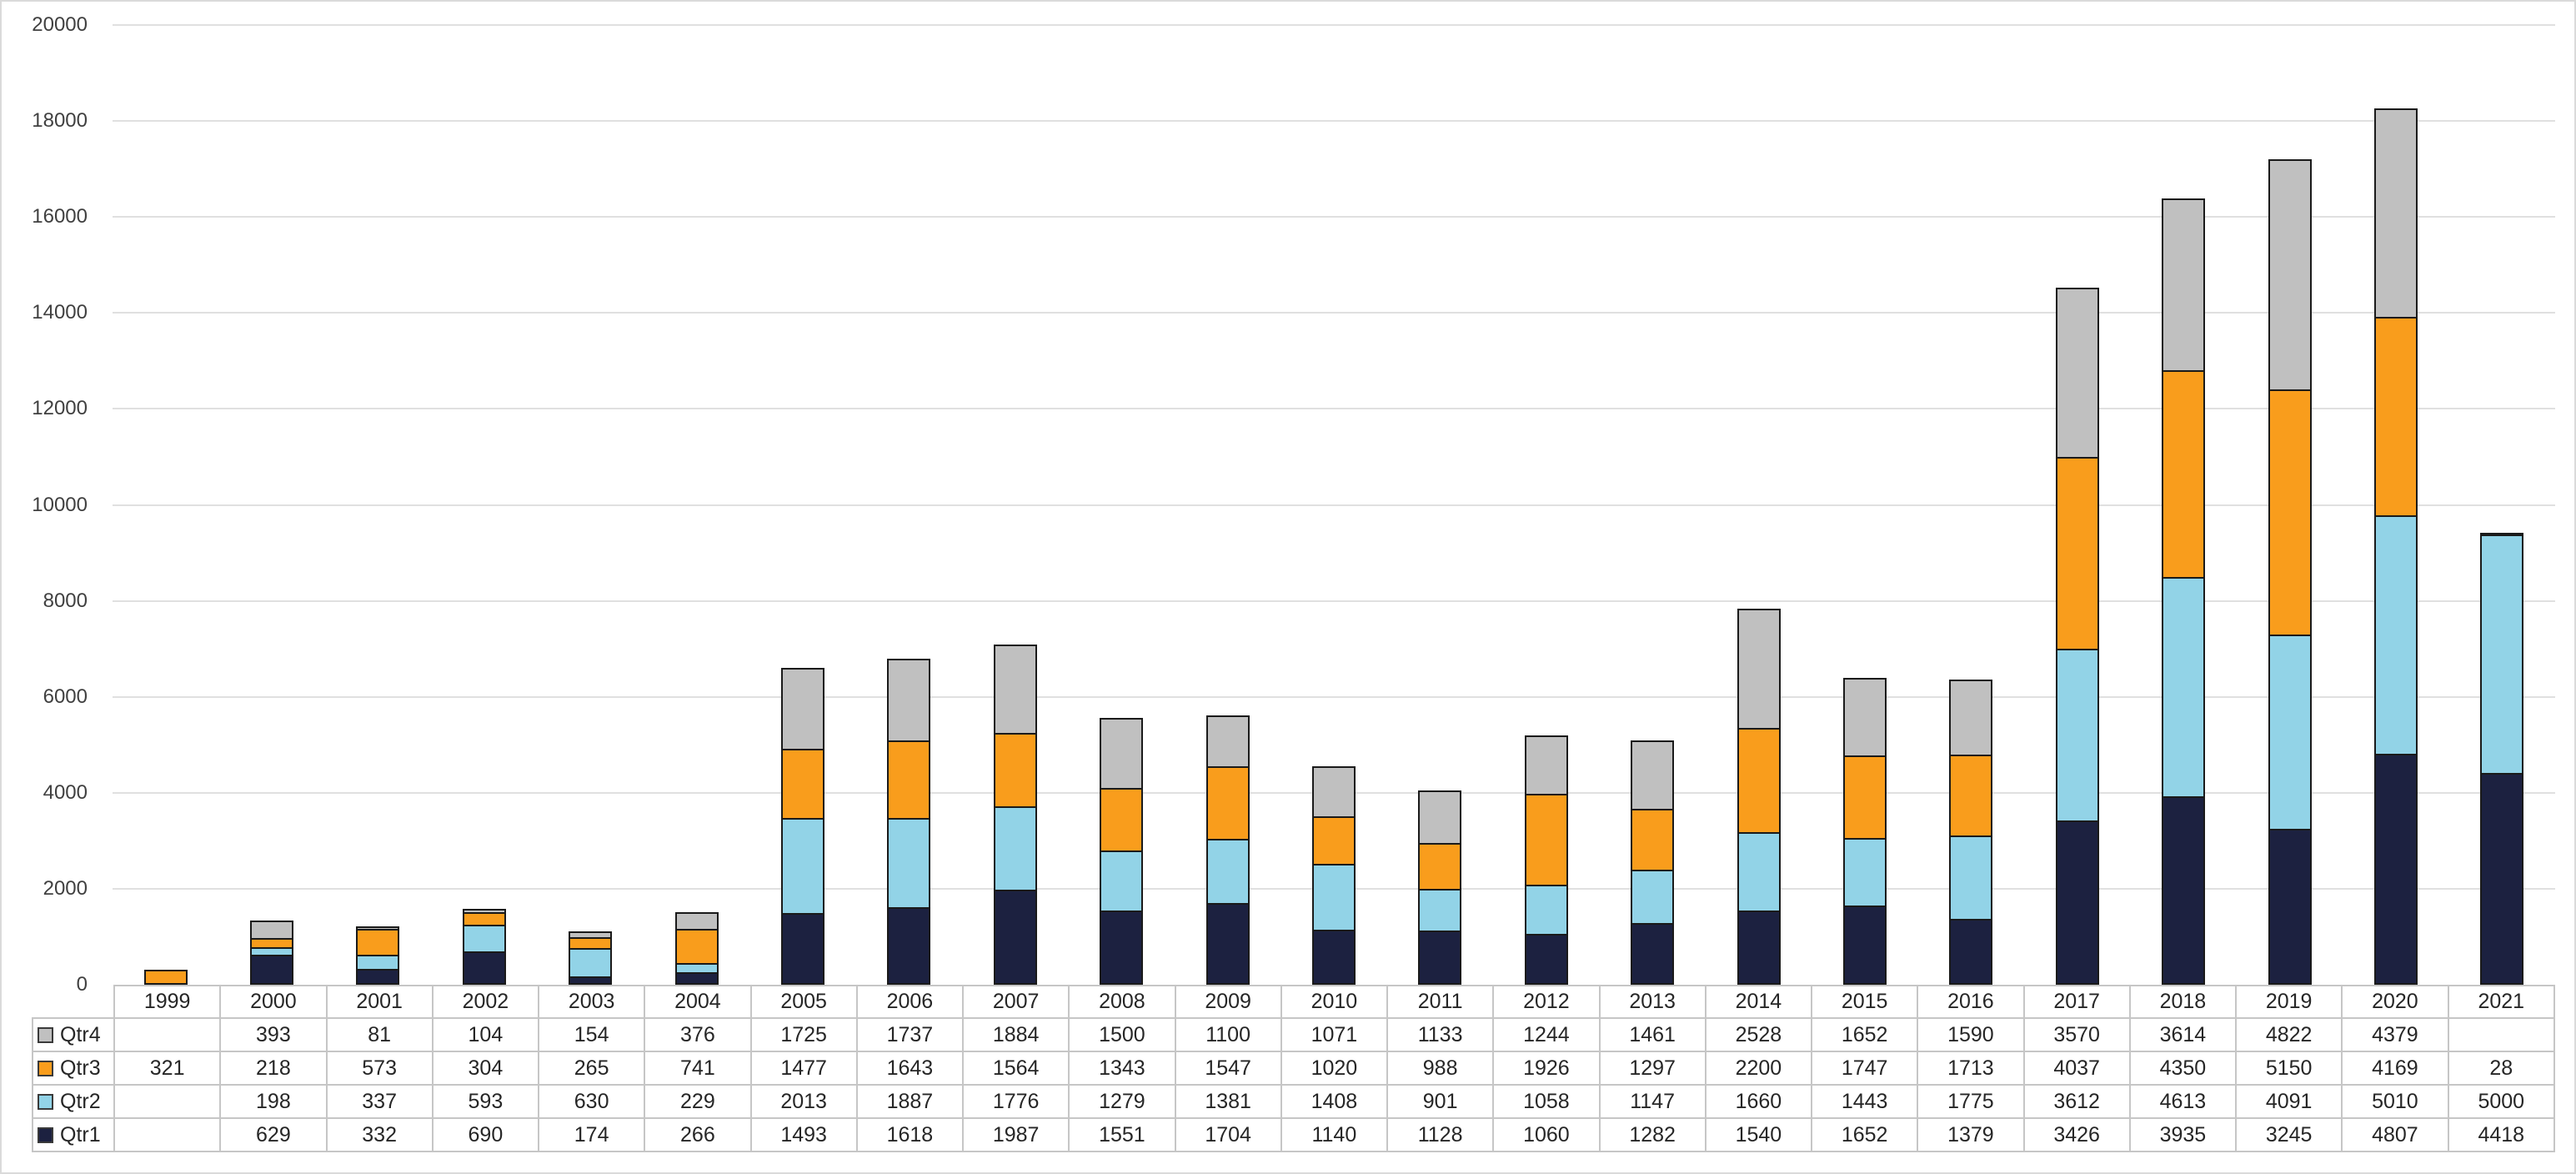  What do you see at coordinates (1440, 1069) in the screenshot?
I see `value-cell: 988` at bounding box center [1440, 1069].